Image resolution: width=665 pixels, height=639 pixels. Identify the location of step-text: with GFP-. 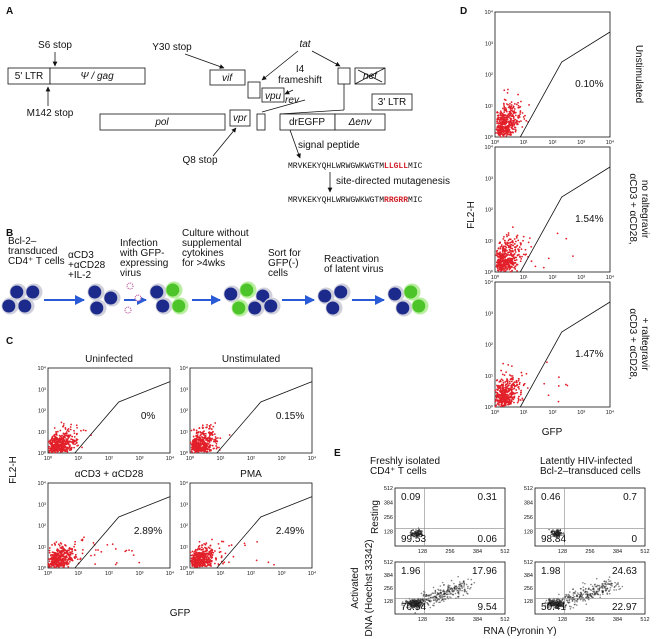
(141, 253).